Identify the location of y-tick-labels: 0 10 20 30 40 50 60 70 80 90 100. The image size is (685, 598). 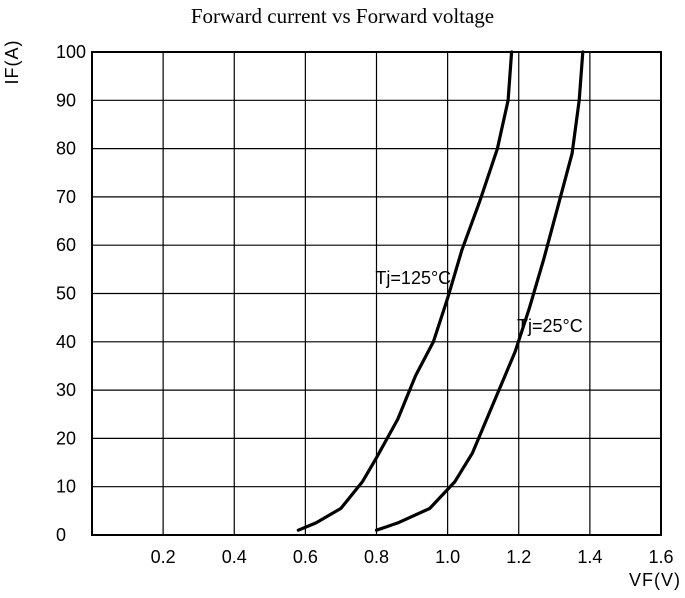
(71, 293).